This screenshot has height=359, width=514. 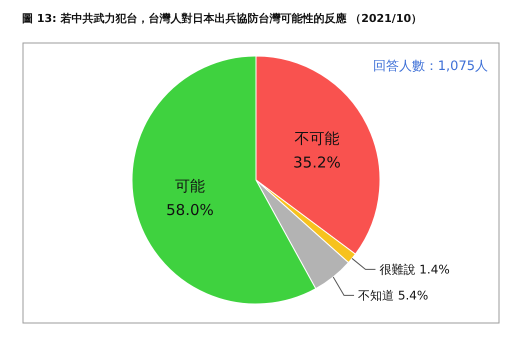 What do you see at coordinates (222, 18) in the screenshot?
I see `chart-title: 圖 13: 若中共武力犯台，台灣人對日本出兵協防台灣可能性的反應 （2021/10）` at bounding box center [222, 18].